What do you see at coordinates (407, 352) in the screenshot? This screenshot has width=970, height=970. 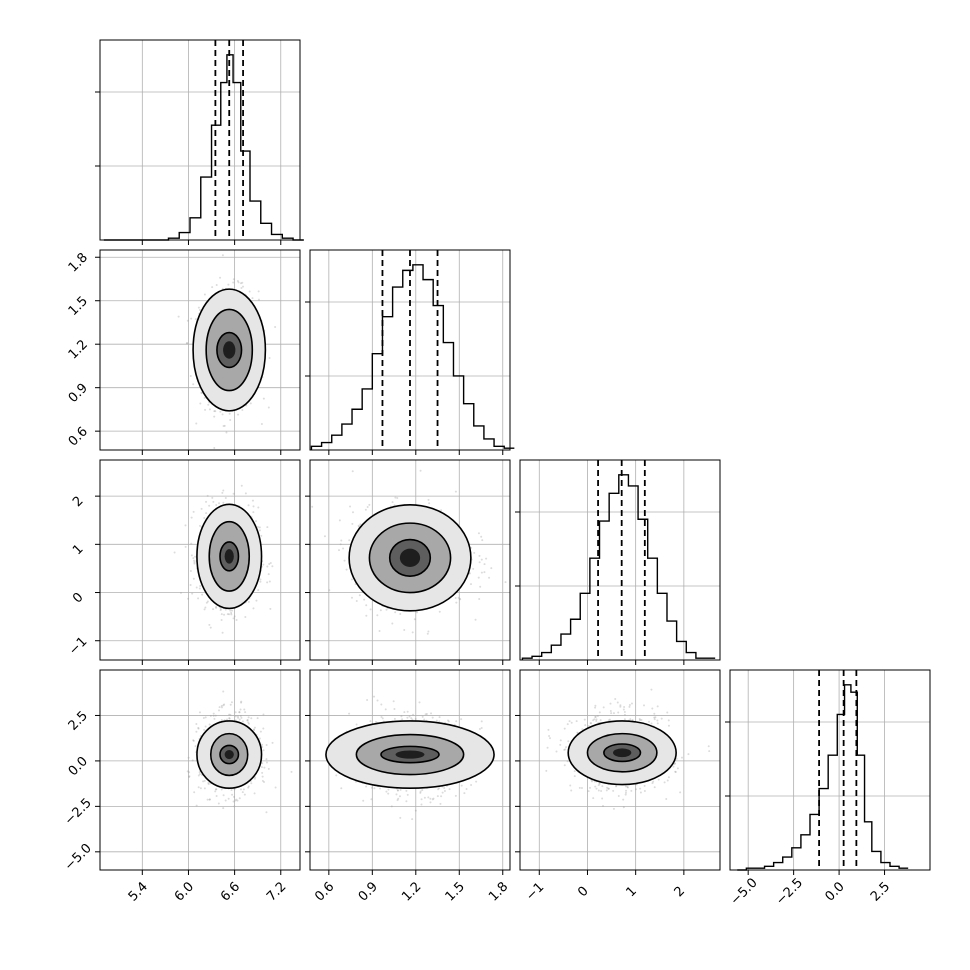 I see `histogram-panel-1-grid` at bounding box center [407, 352].